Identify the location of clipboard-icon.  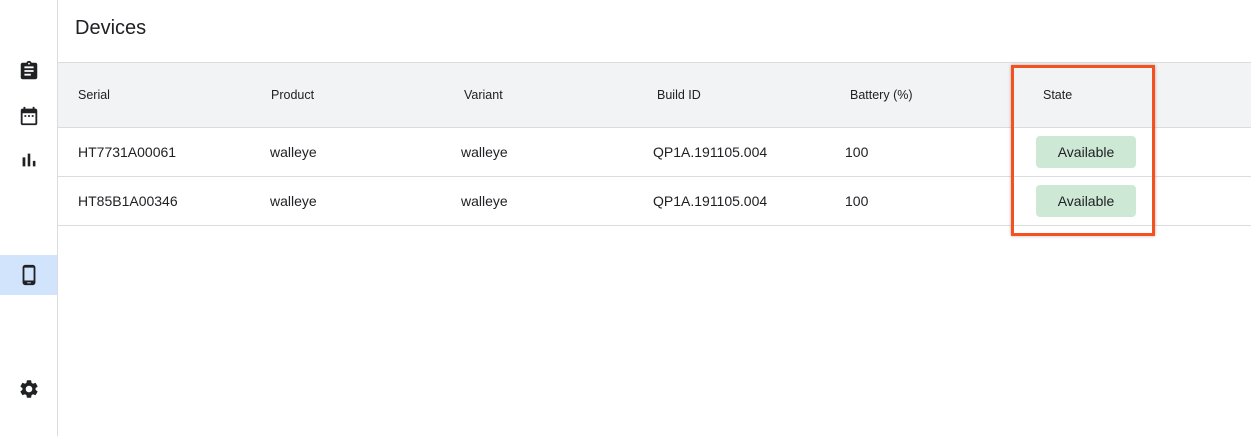
(28, 70).